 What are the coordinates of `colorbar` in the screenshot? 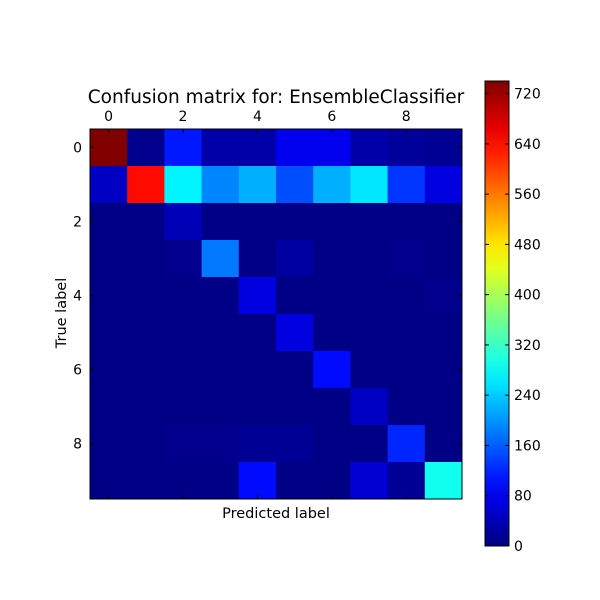 It's located at (497, 313).